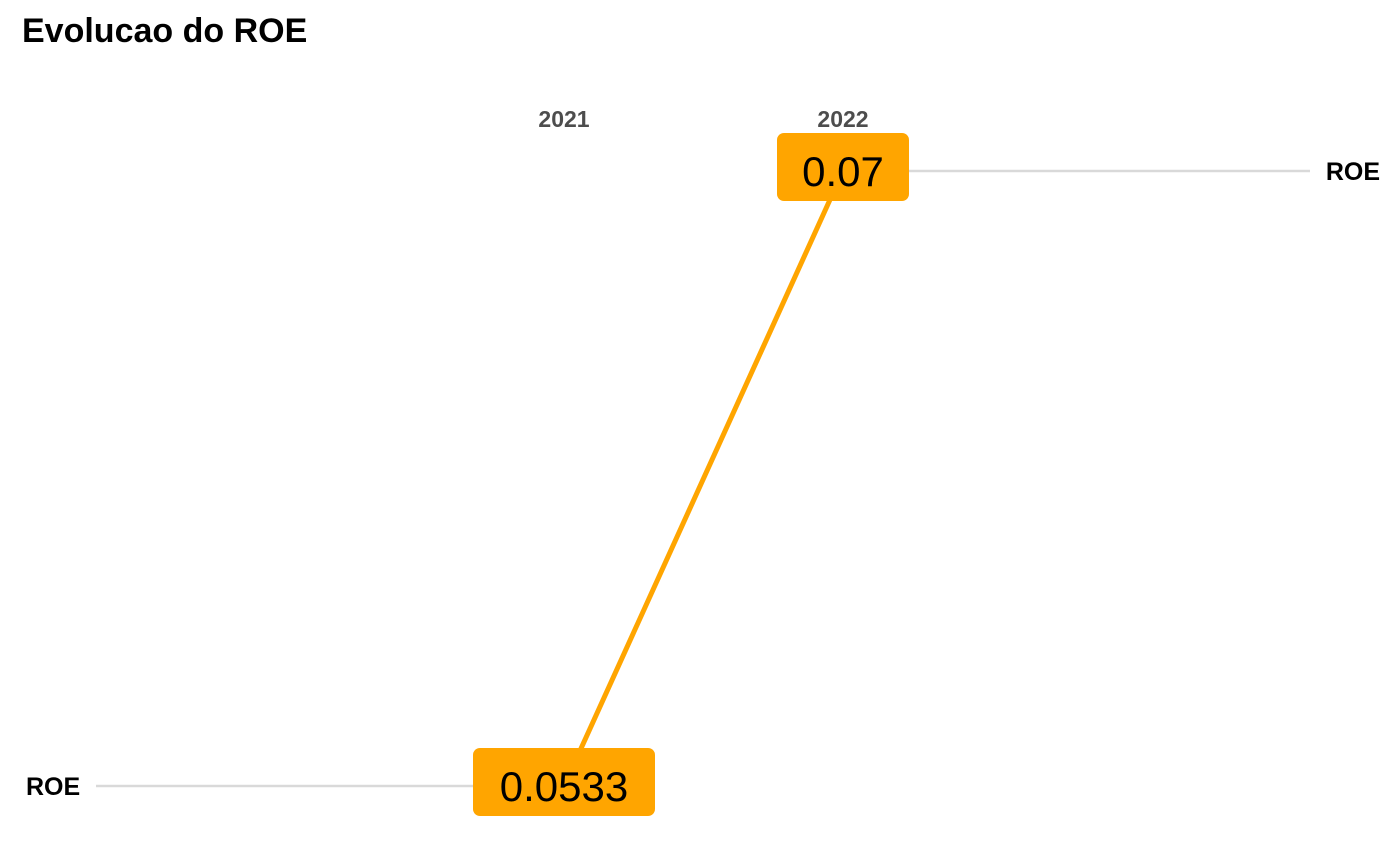 Image resolution: width=1400 pixels, height=866 pixels. What do you see at coordinates (53, 787) in the screenshot?
I see `series-label-left: ROE` at bounding box center [53, 787].